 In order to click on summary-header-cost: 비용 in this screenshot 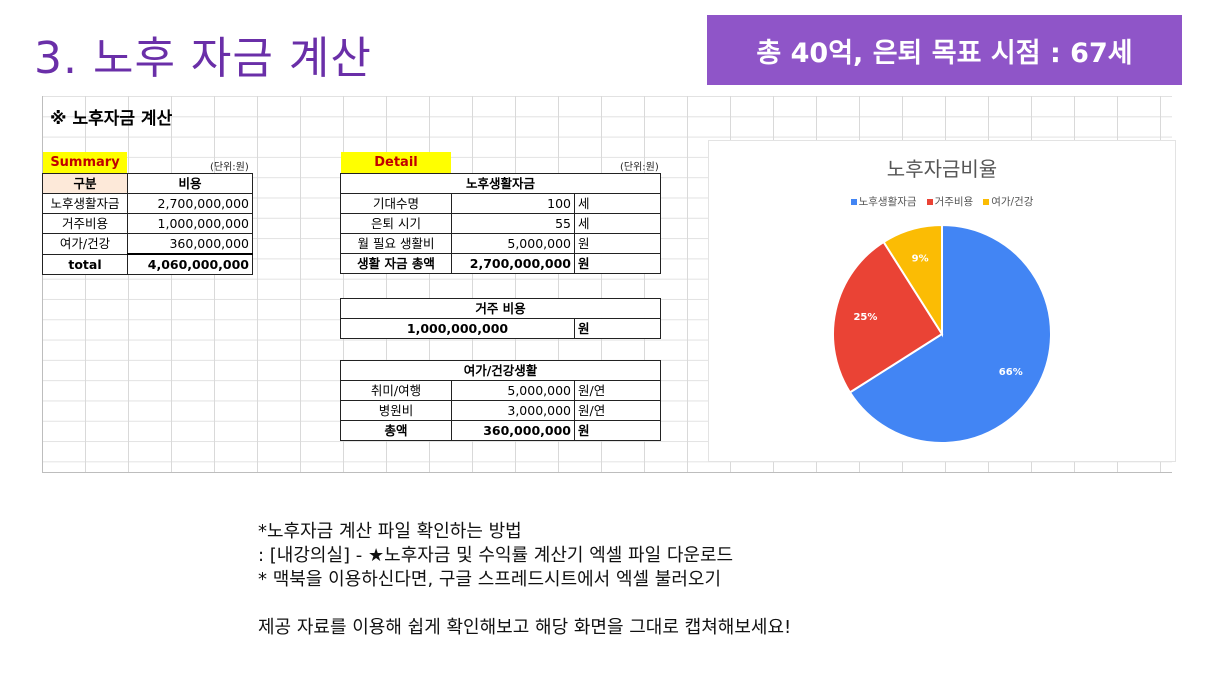, I will do `click(190, 183)`.